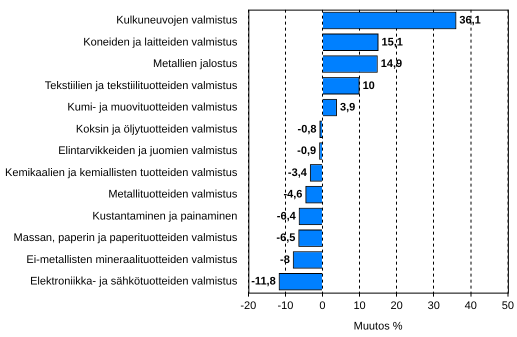 The height and width of the screenshot is (337, 517). What do you see at coordinates (141, 86) in the screenshot?
I see `y-tick-label: Tekstiilien ja tekstiilituotteiden valmistus` at bounding box center [141, 86].